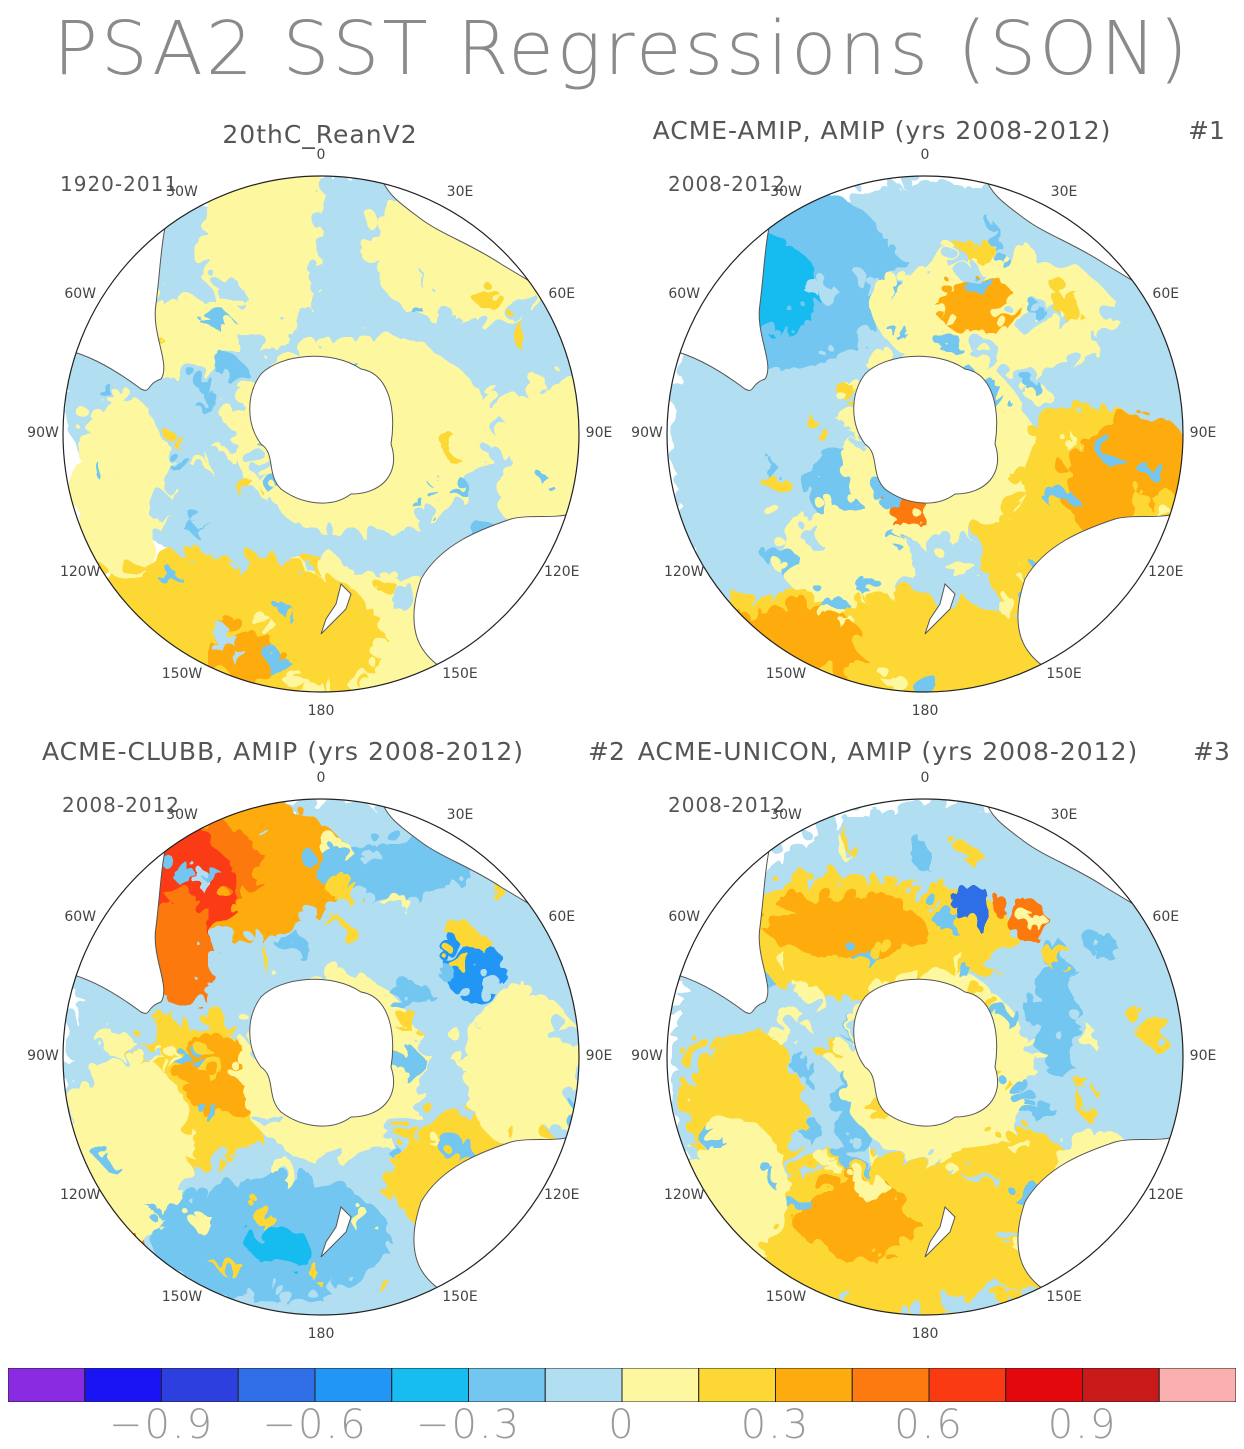  Describe the element at coordinates (320, 134) in the screenshot. I see `panel-title: 20thC_ReanV2` at that location.